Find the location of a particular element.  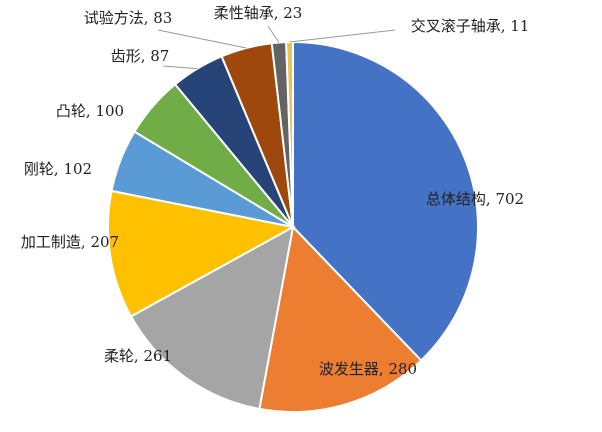

data-label: 交叉滚子轴承, 11 is located at coordinates (470, 26).